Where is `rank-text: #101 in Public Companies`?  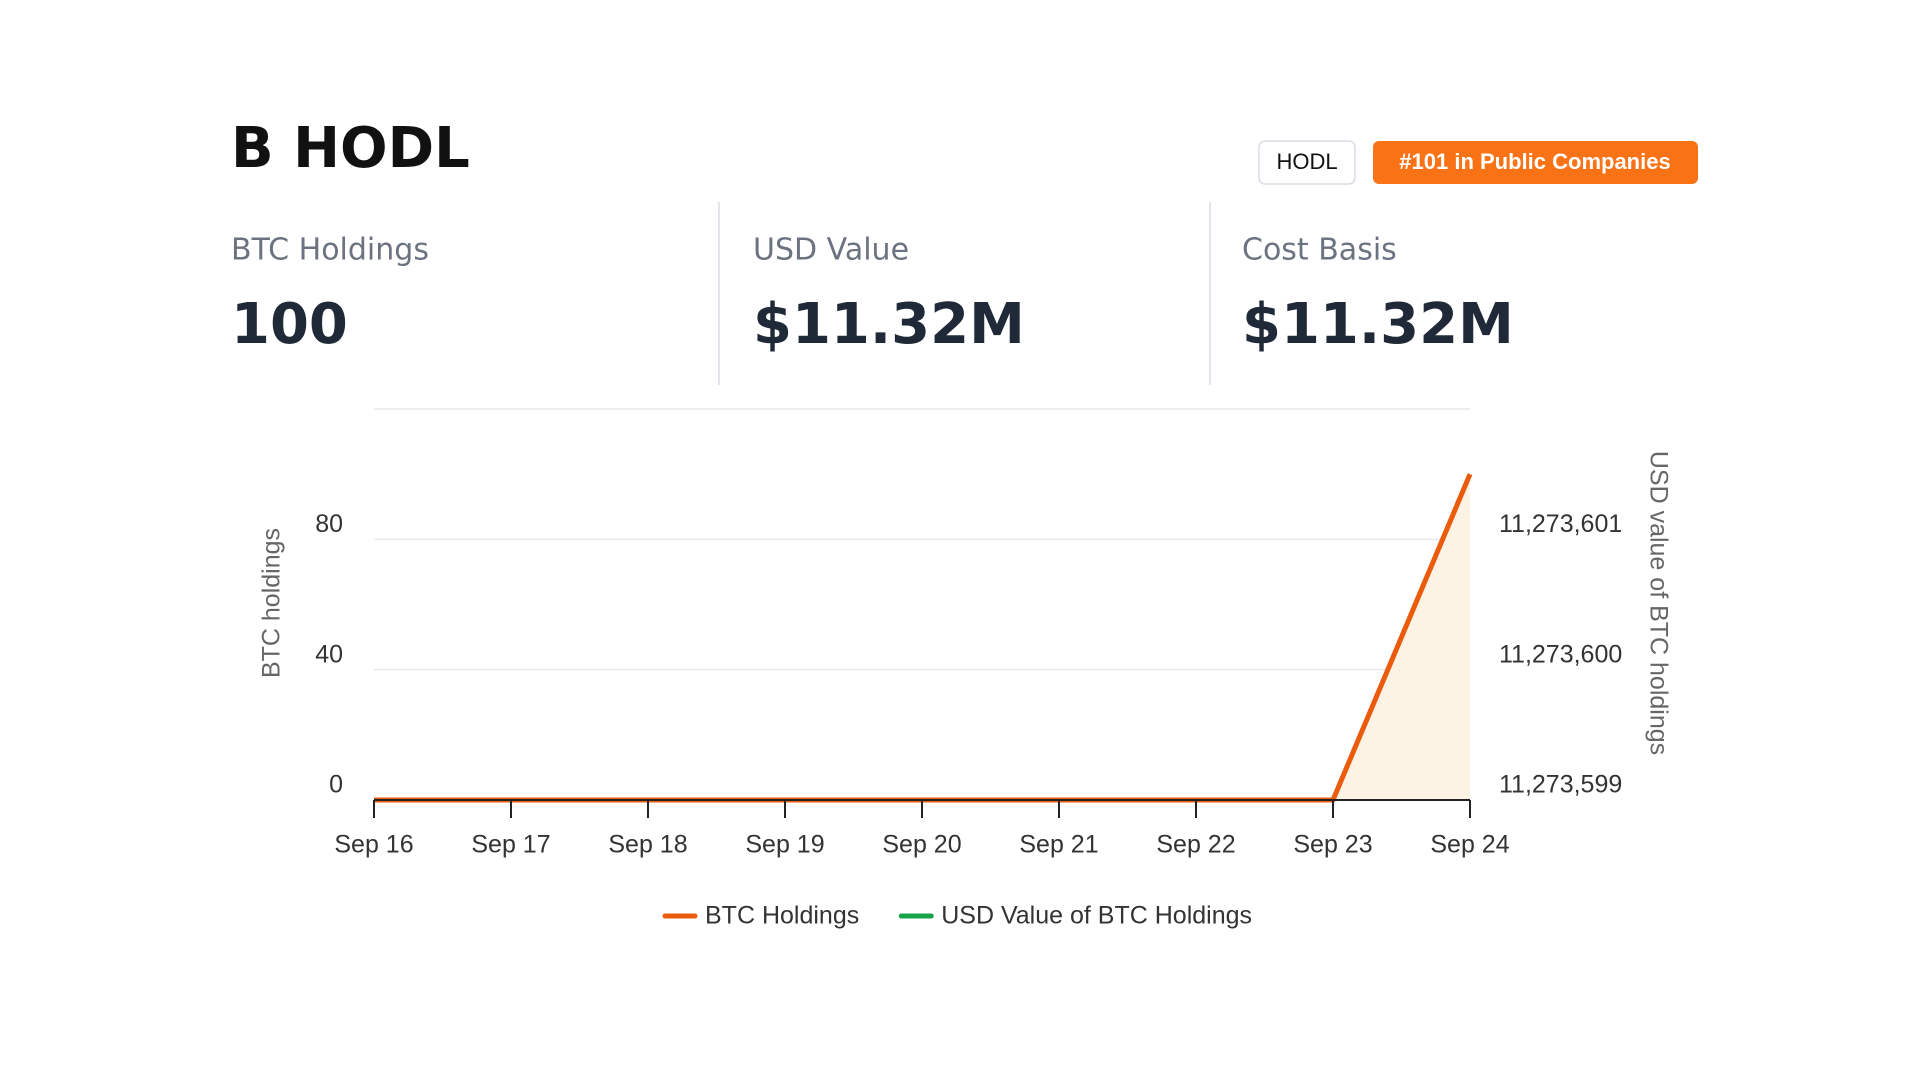
rank-text: #101 in Public Companies is located at coordinates (1534, 161).